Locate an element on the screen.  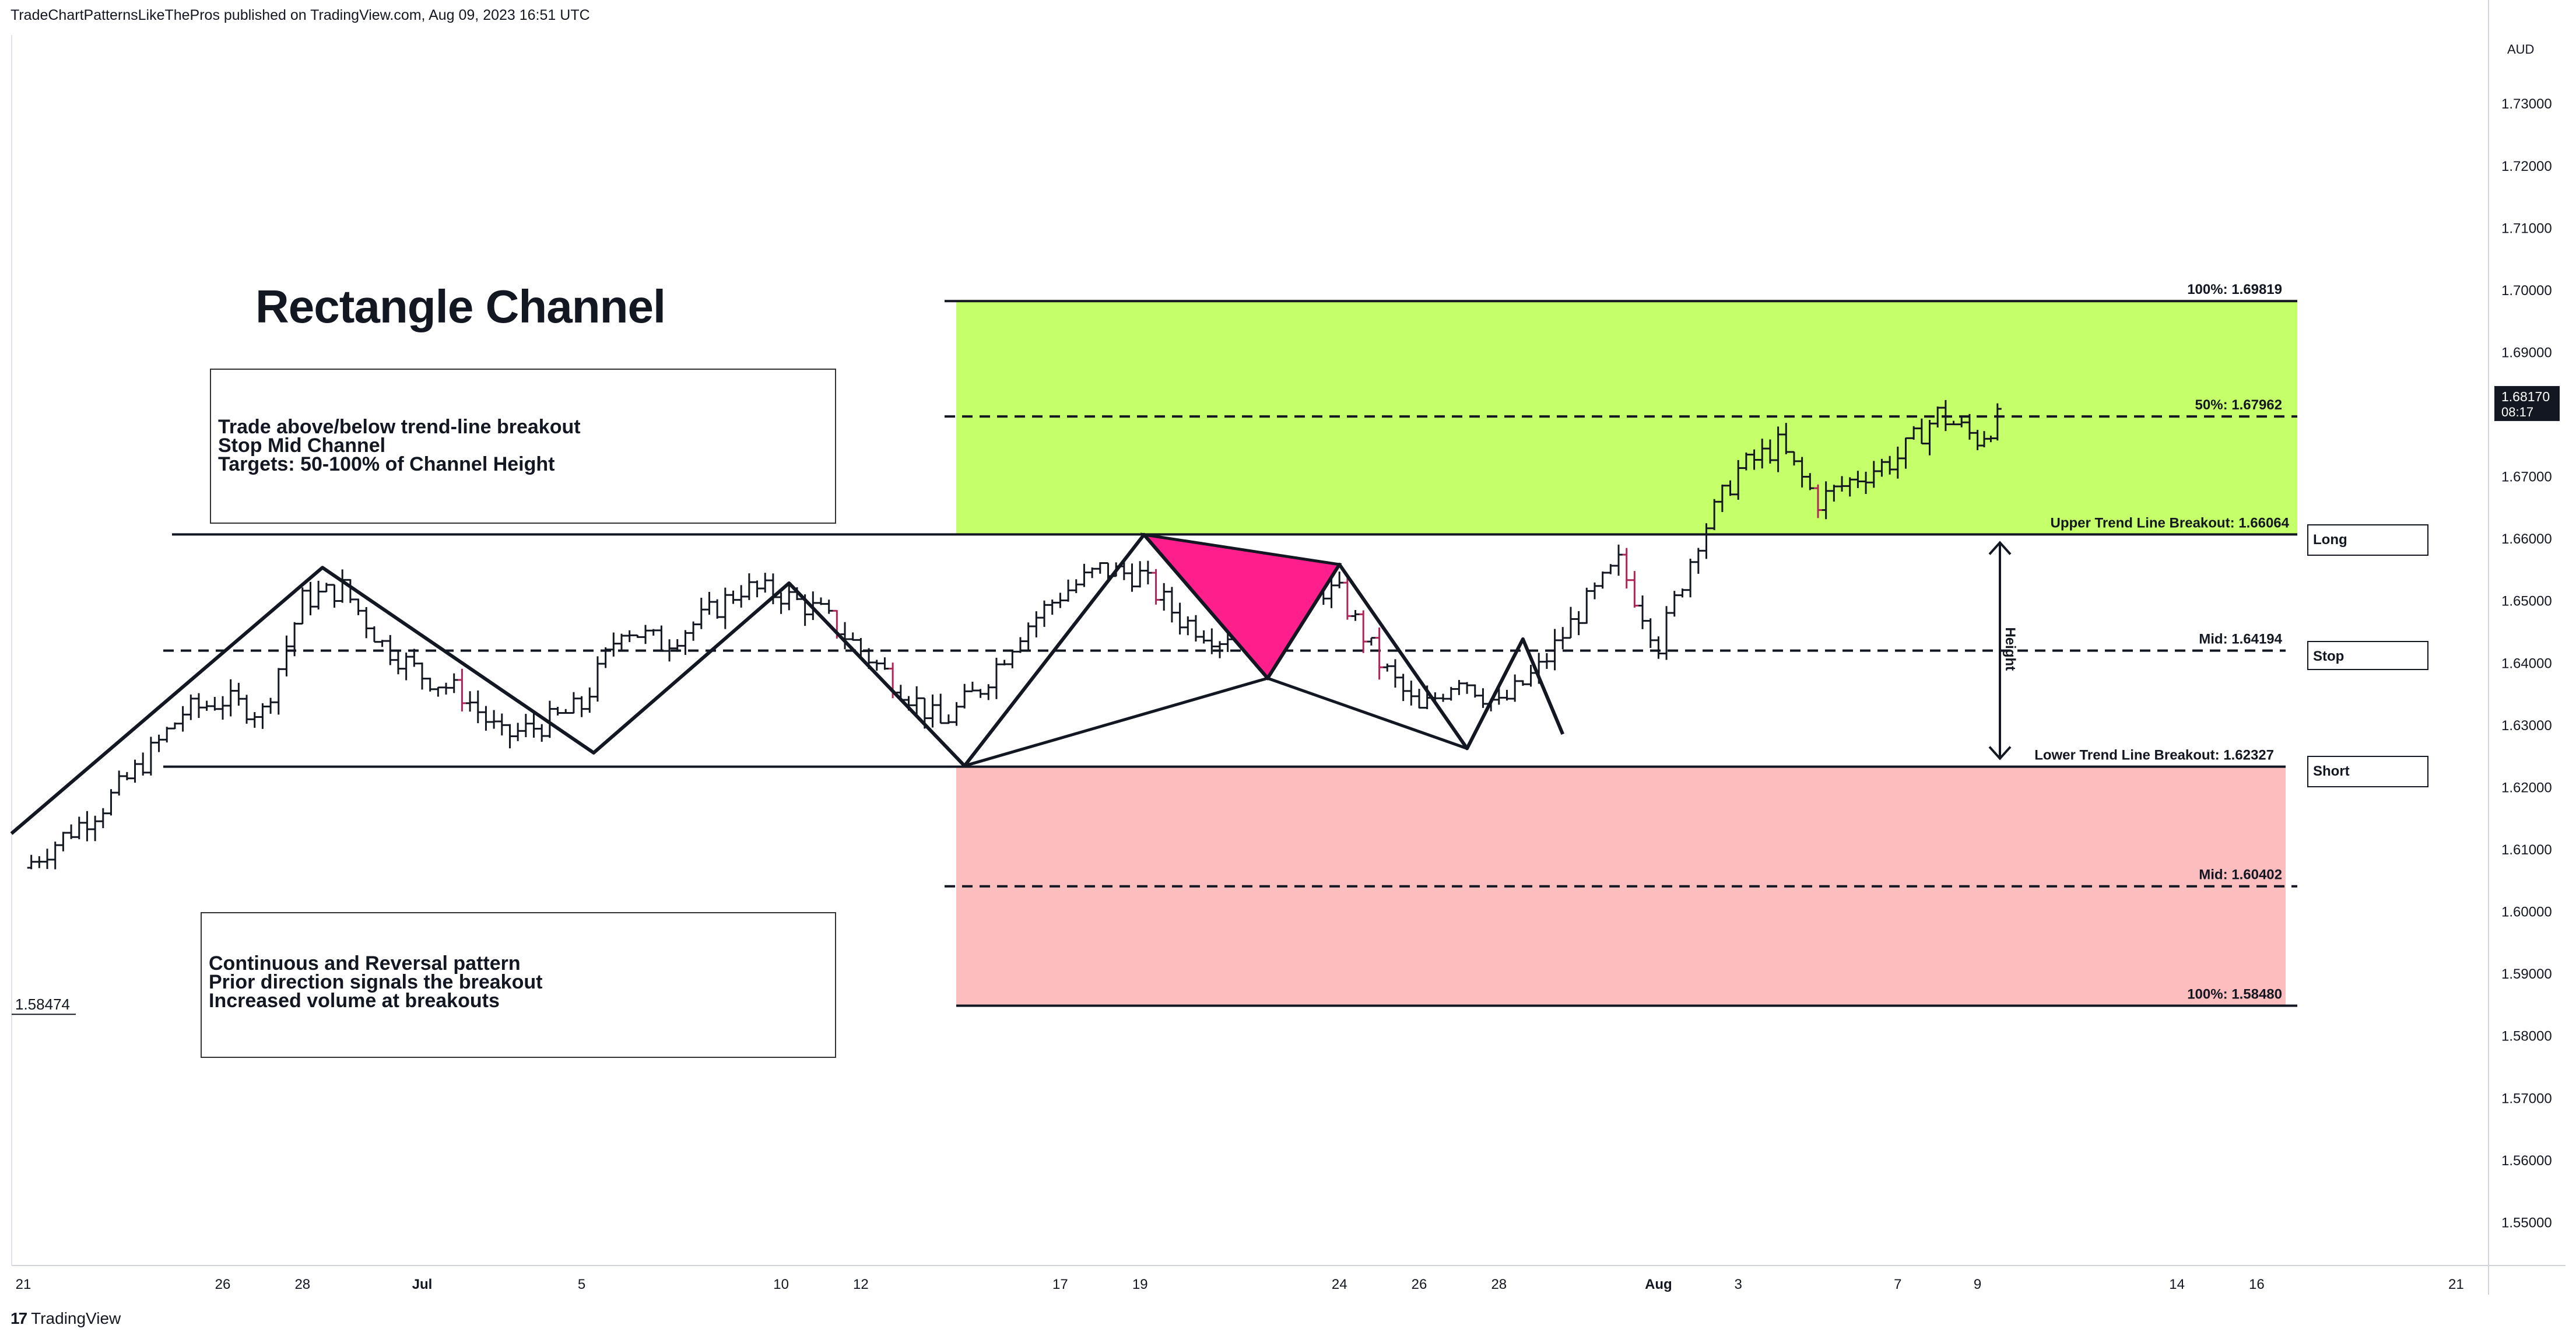
x-tick-label: 17 is located at coordinates (1060, 1285).